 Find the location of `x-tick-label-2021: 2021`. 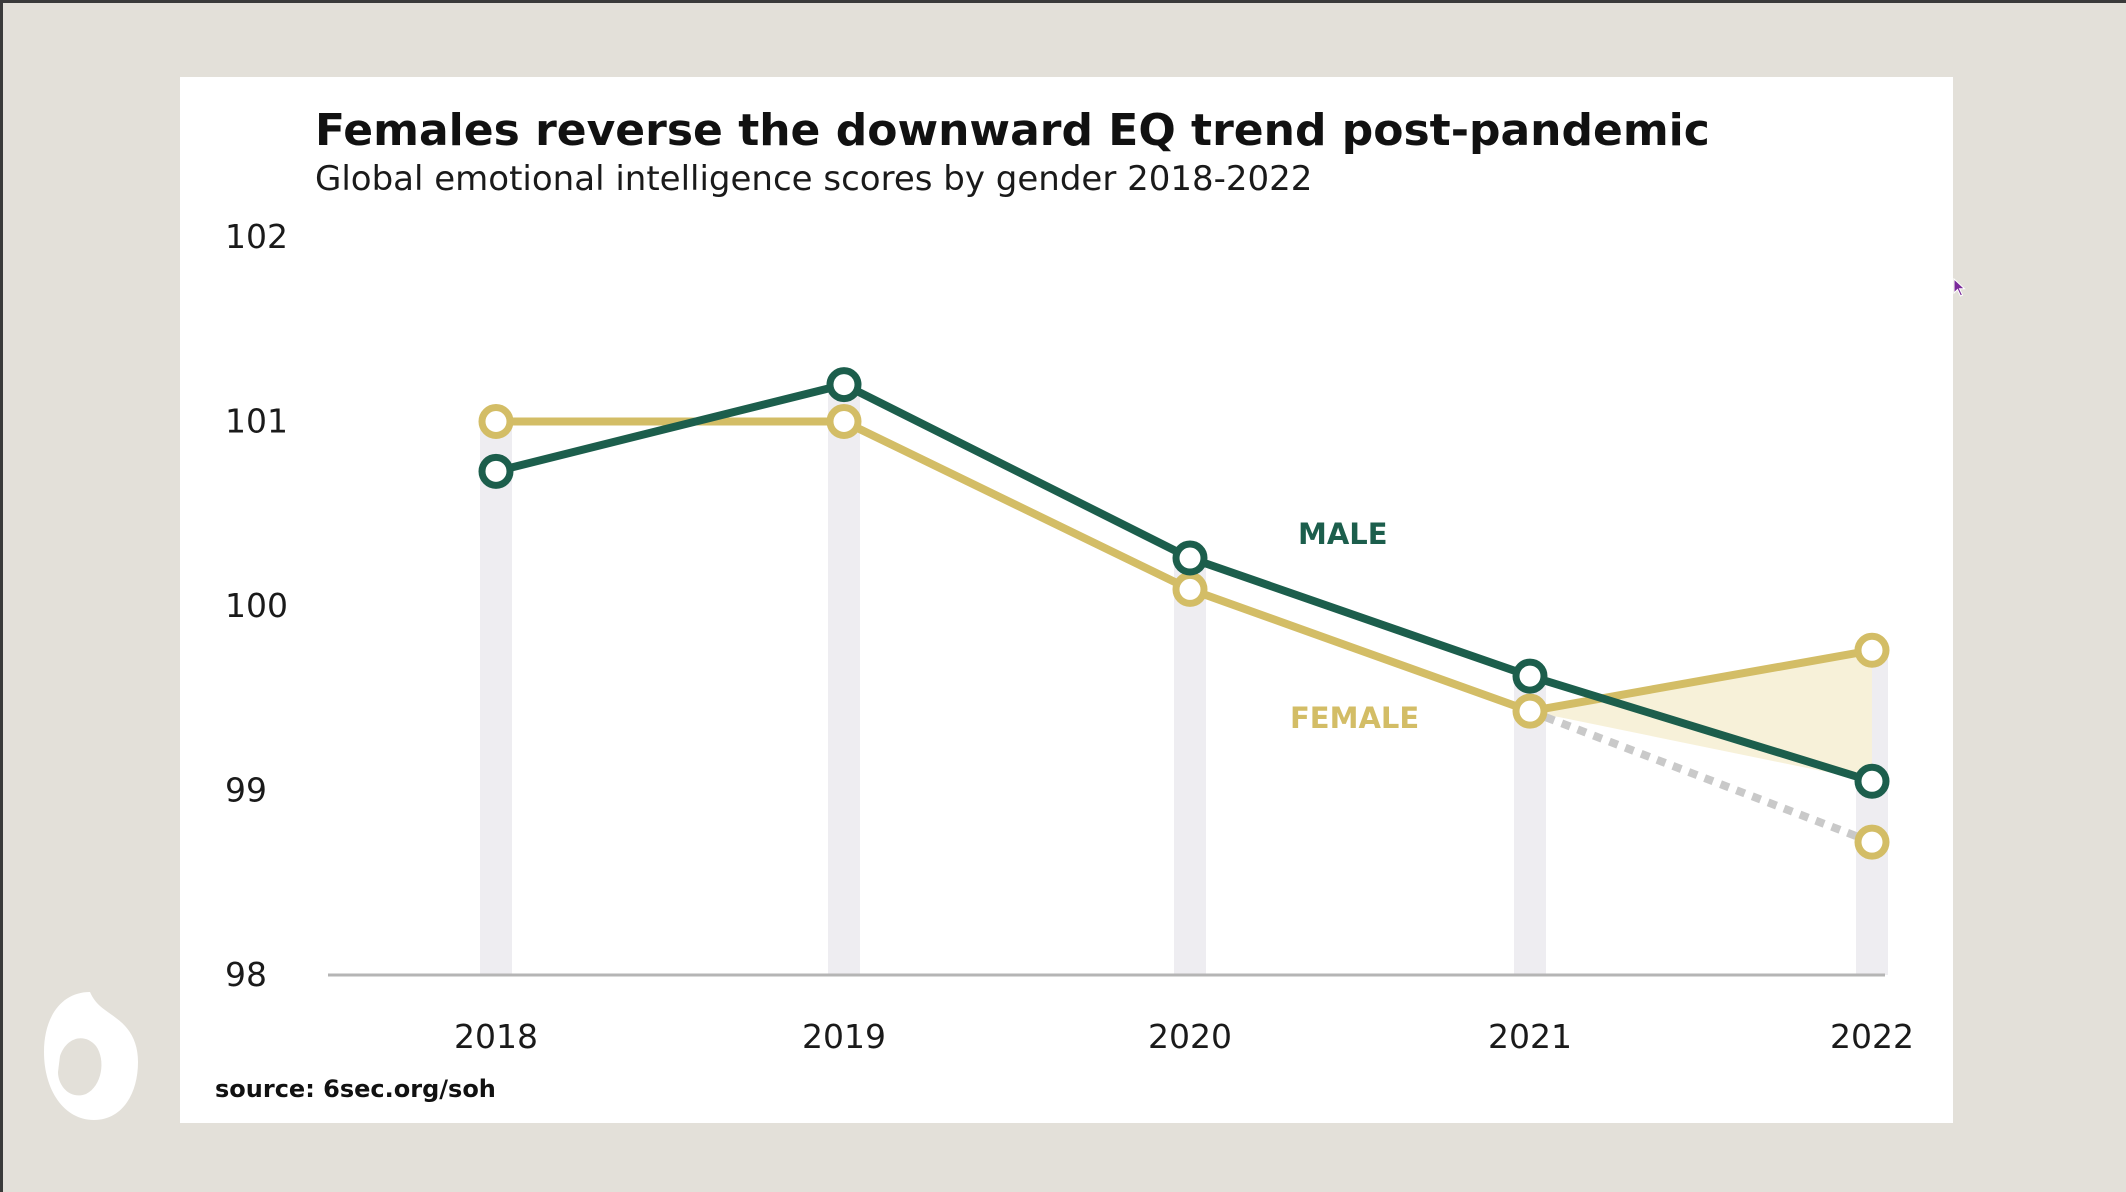

x-tick-label-2021: 2021 is located at coordinates (1530, 1036).